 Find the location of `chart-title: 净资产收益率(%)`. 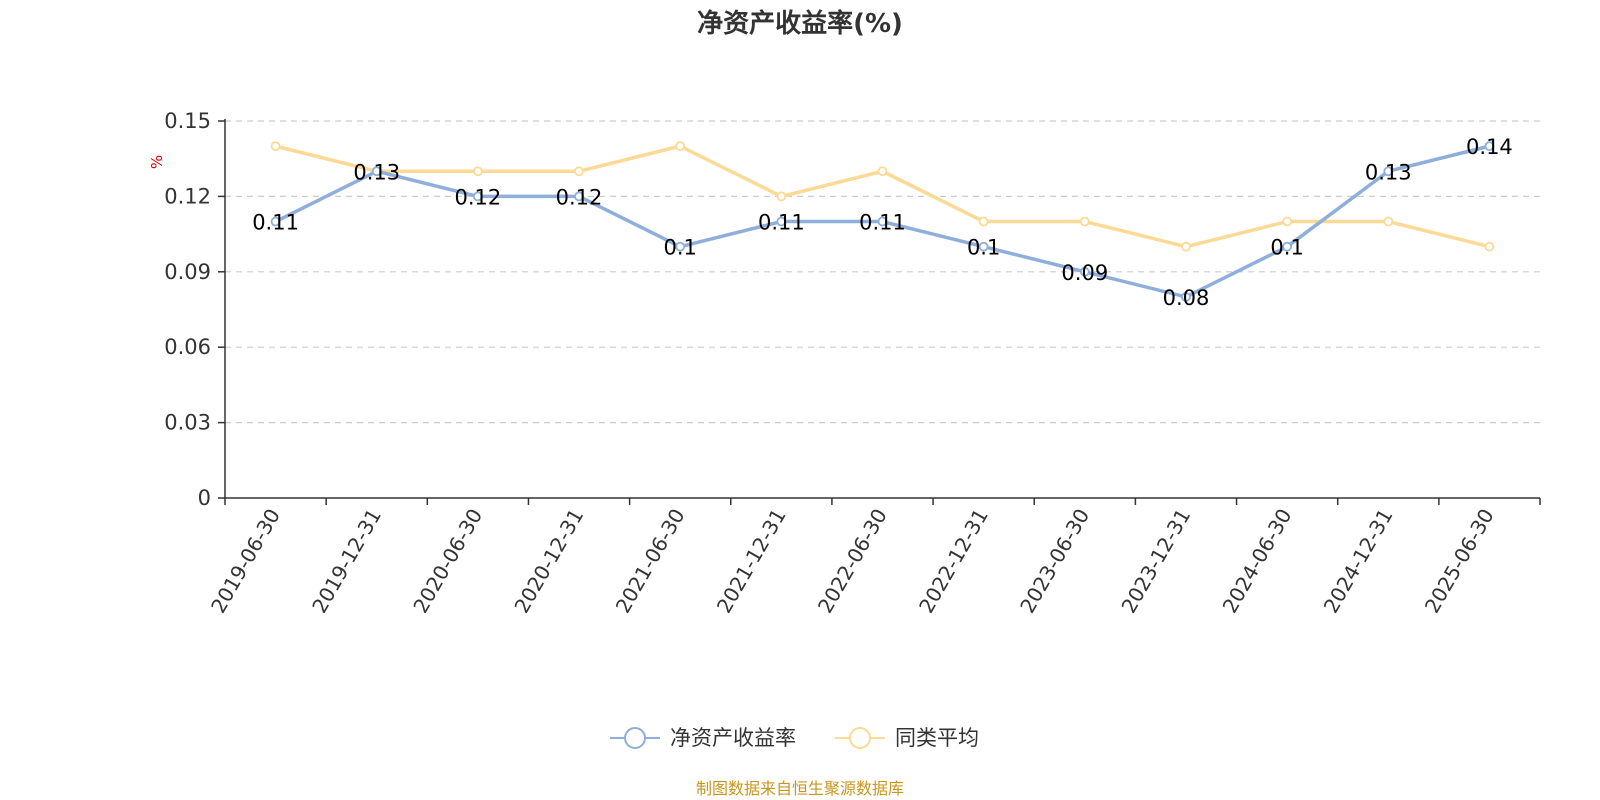

chart-title: 净资产收益率(%) is located at coordinates (800, 23).